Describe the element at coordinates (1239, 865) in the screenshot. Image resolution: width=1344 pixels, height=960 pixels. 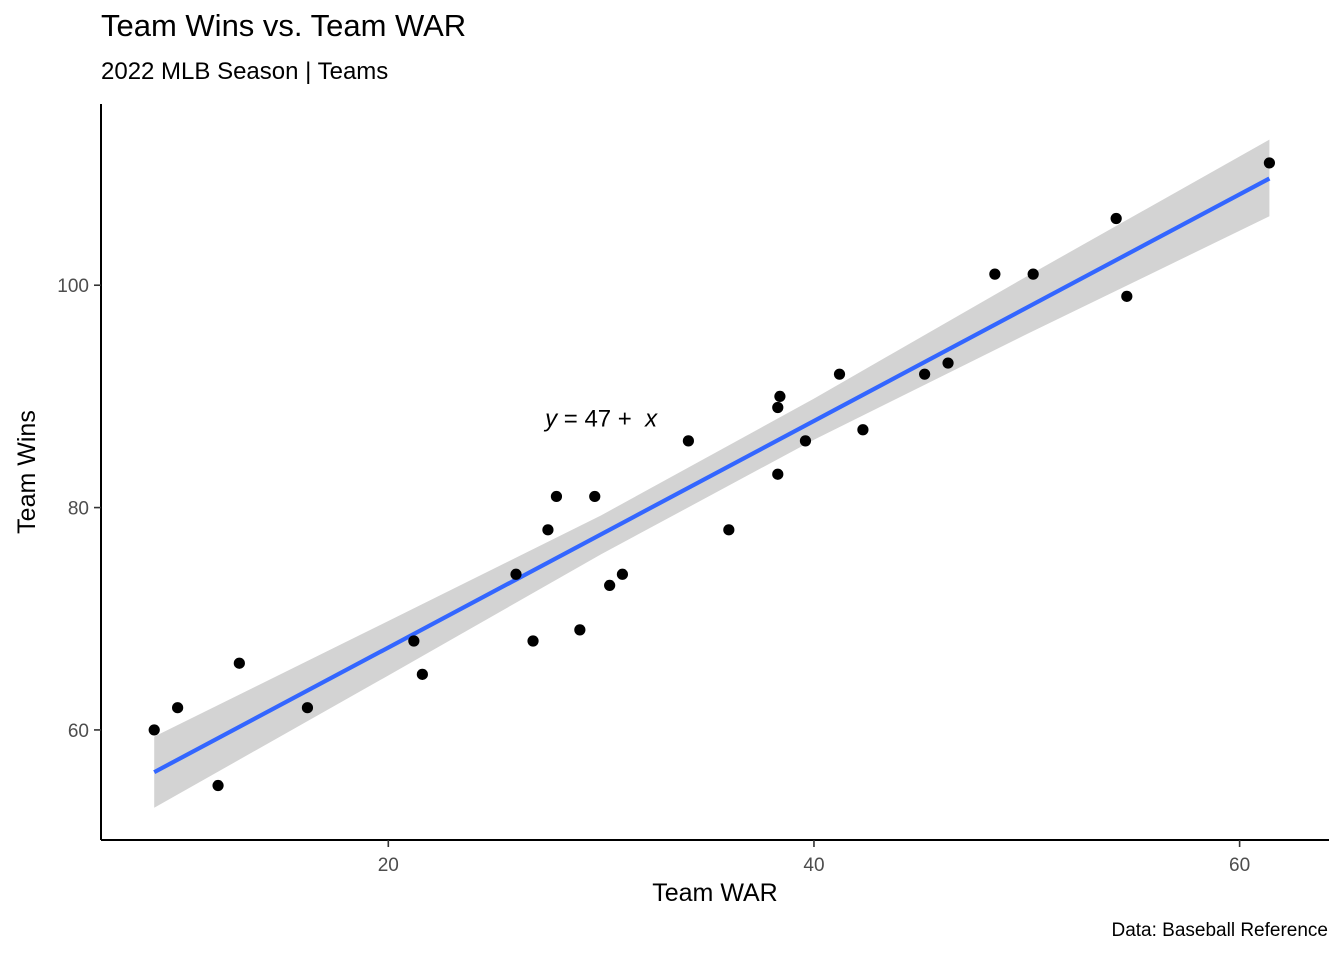
I see `x-tick-label: 60` at that location.